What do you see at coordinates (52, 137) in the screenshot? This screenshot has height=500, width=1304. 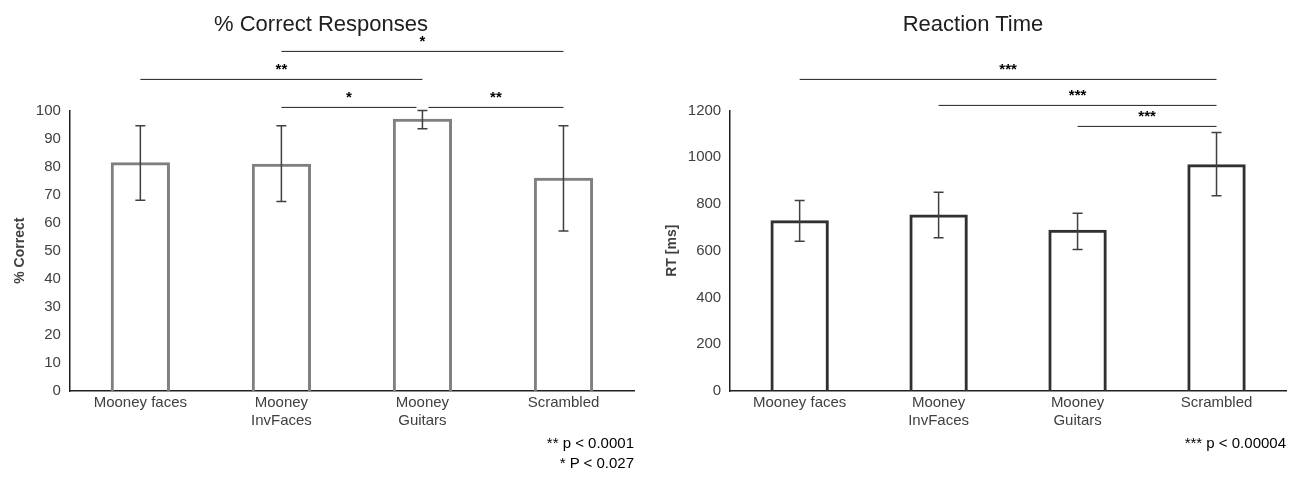 I see `y-tick-label: 90` at bounding box center [52, 137].